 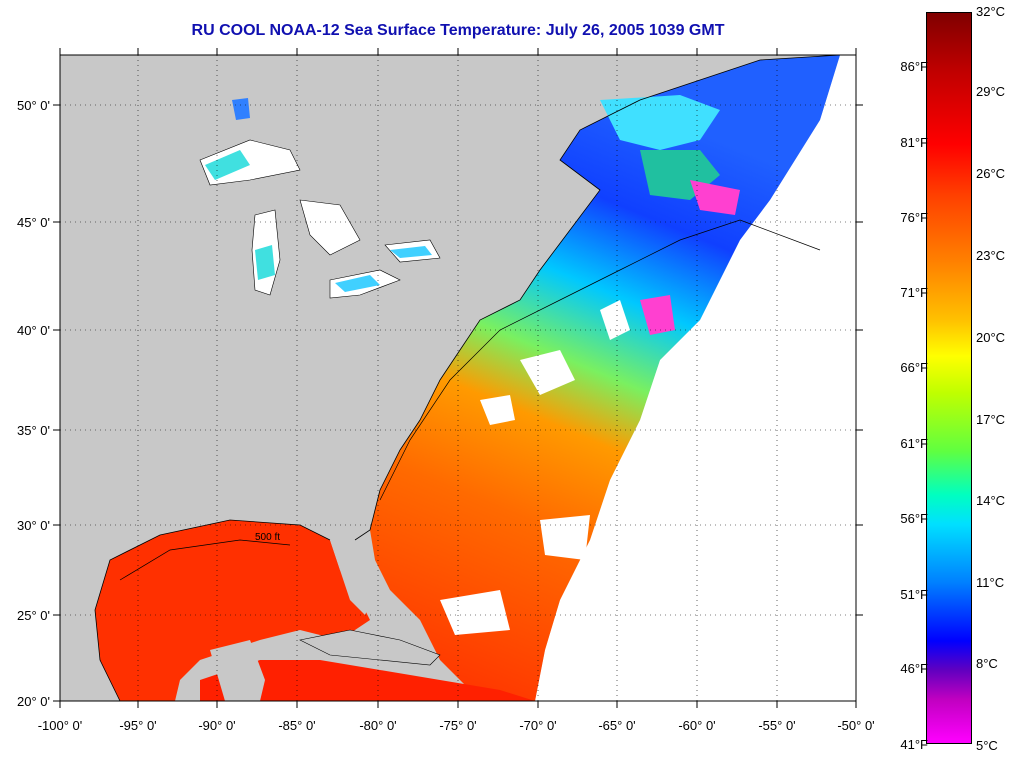 What do you see at coordinates (991, 337) in the screenshot?
I see `celsius-label: 20°C` at bounding box center [991, 337].